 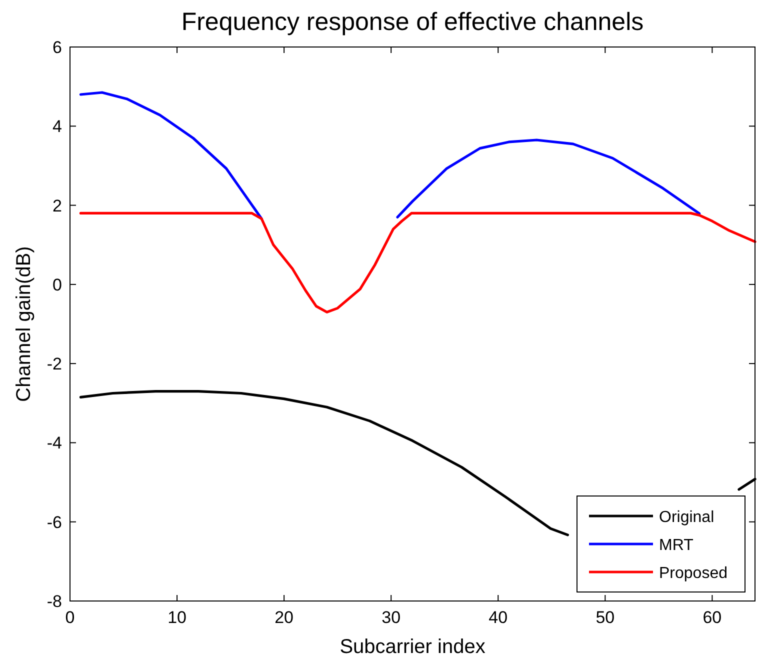 What do you see at coordinates (54, 601) in the screenshot?
I see `y-tick-label: -8` at bounding box center [54, 601].